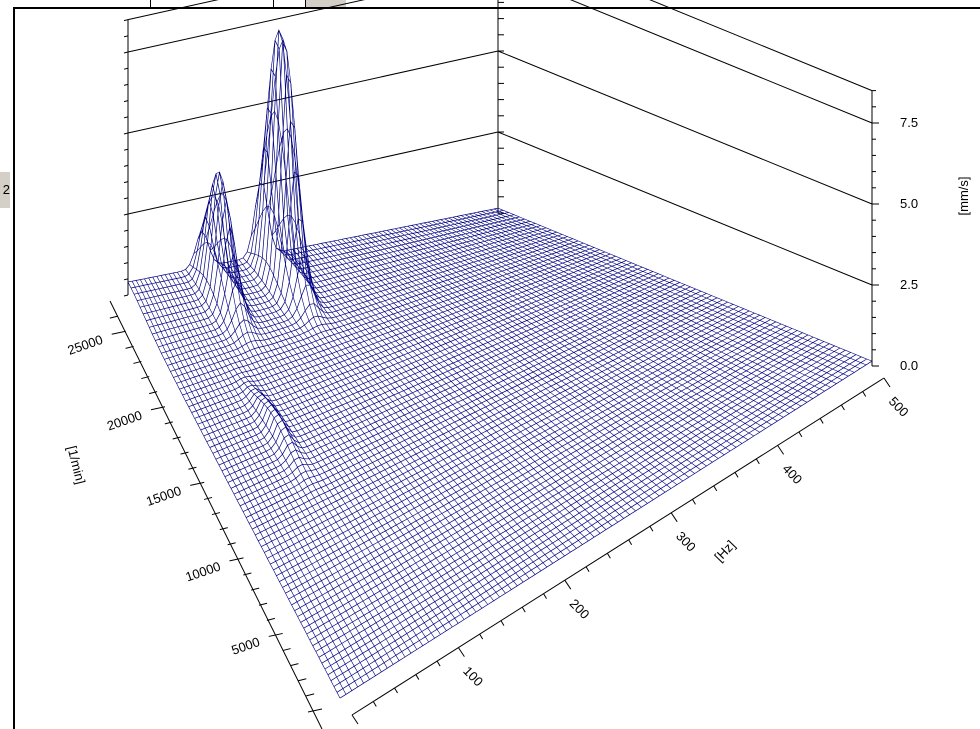  I want to click on x-tick-label: 500, so click(899, 407).